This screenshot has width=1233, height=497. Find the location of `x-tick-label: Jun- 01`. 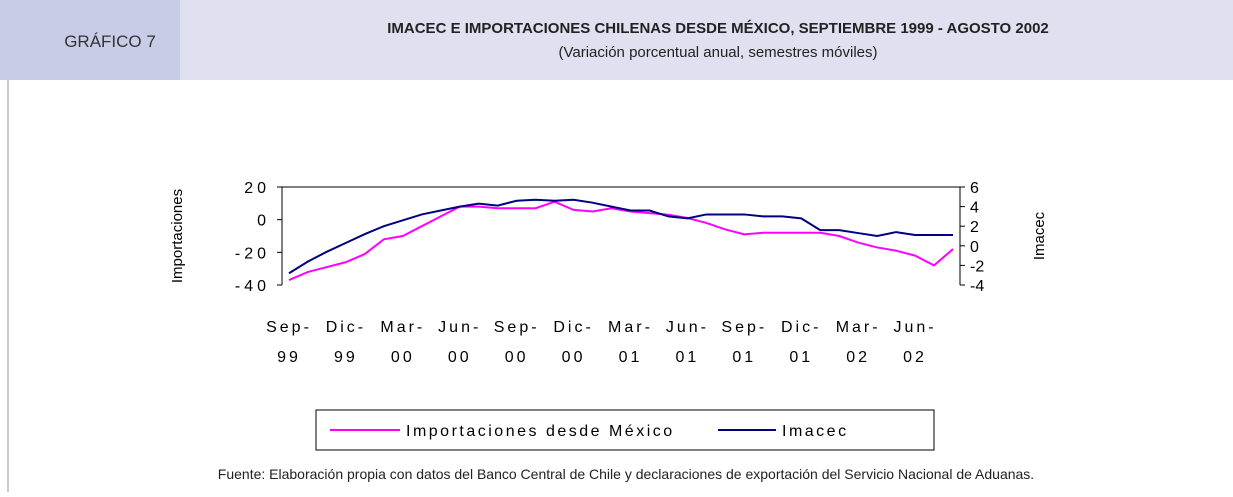

x-tick-label: Jun- 01 is located at coordinates (687, 342).